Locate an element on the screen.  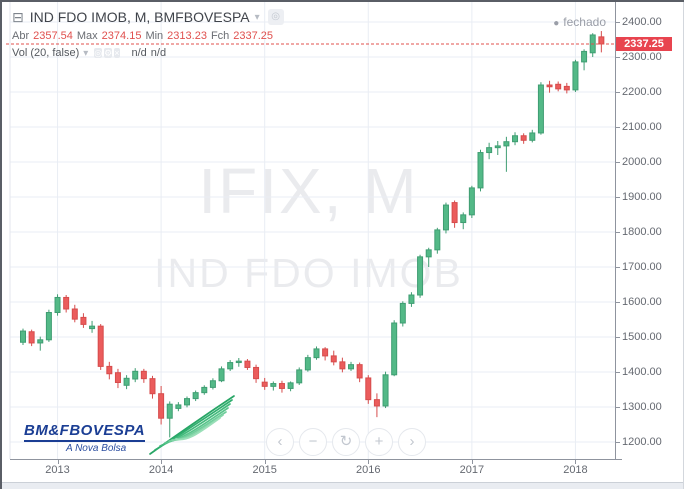
market-status: ● fechado is located at coordinates (579, 22).